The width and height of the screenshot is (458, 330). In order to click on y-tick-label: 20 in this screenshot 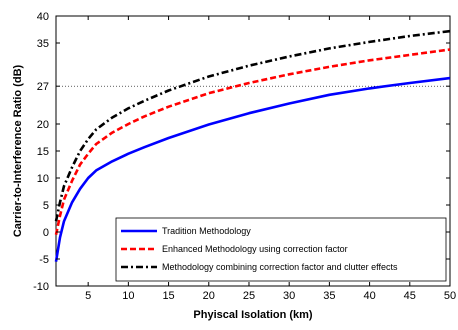, I will do `click(43, 125)`.